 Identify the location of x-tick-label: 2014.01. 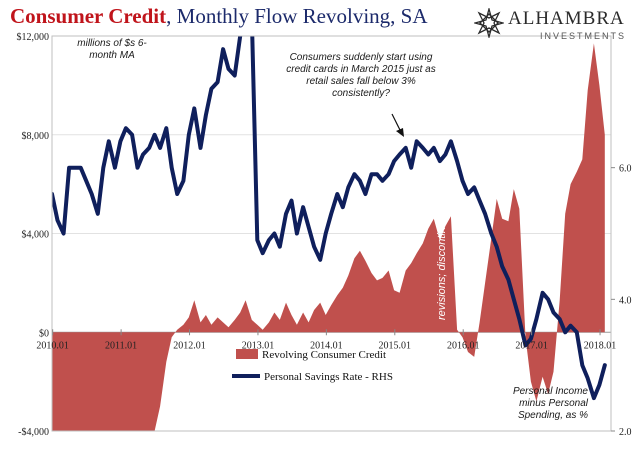
(326, 345).